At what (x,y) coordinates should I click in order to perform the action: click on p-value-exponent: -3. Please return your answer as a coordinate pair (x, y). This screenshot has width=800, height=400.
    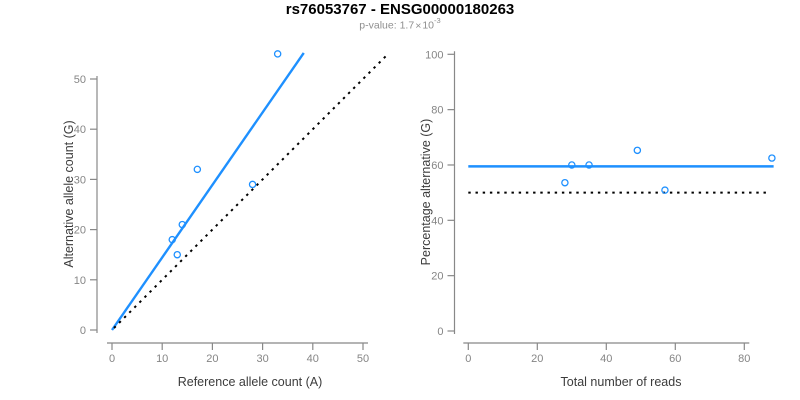
    Looking at the image, I should click on (437, 20).